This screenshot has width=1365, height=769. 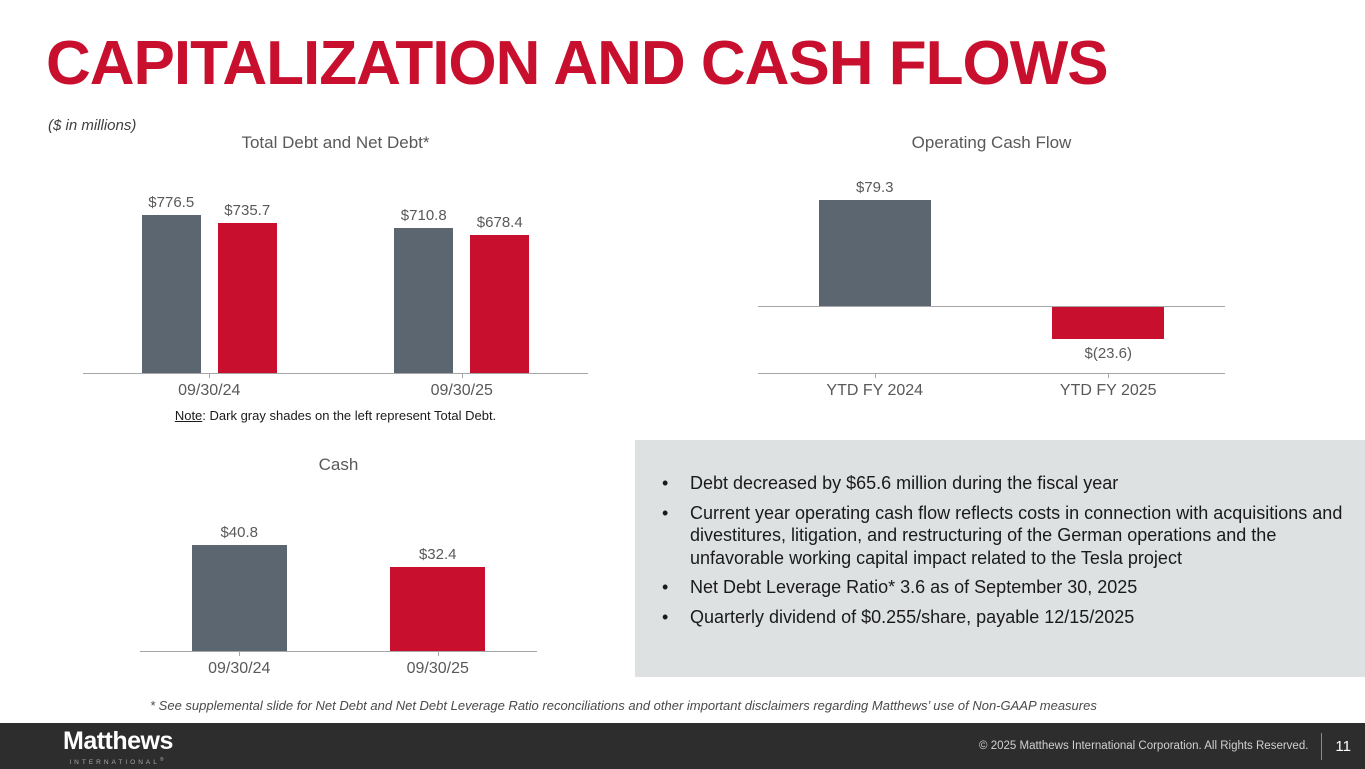 I want to click on chart-title: Cash, so click(x=338, y=464).